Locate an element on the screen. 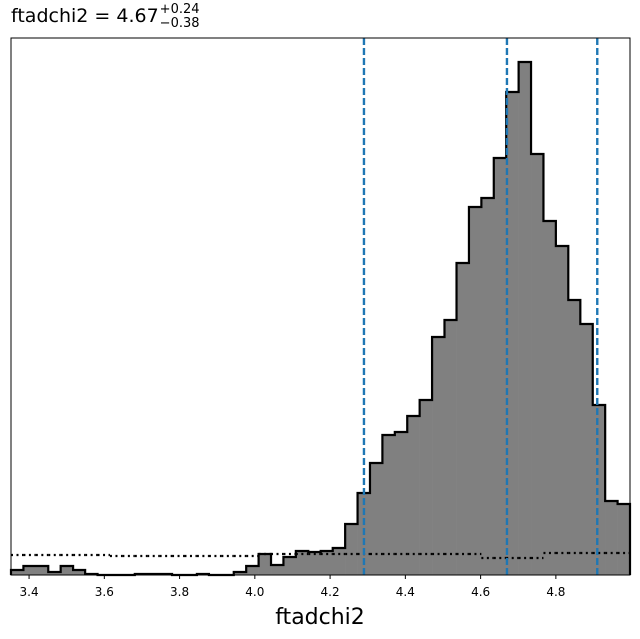 The height and width of the screenshot is (639, 640). x-tick-label: 3.8 is located at coordinates (179, 592).